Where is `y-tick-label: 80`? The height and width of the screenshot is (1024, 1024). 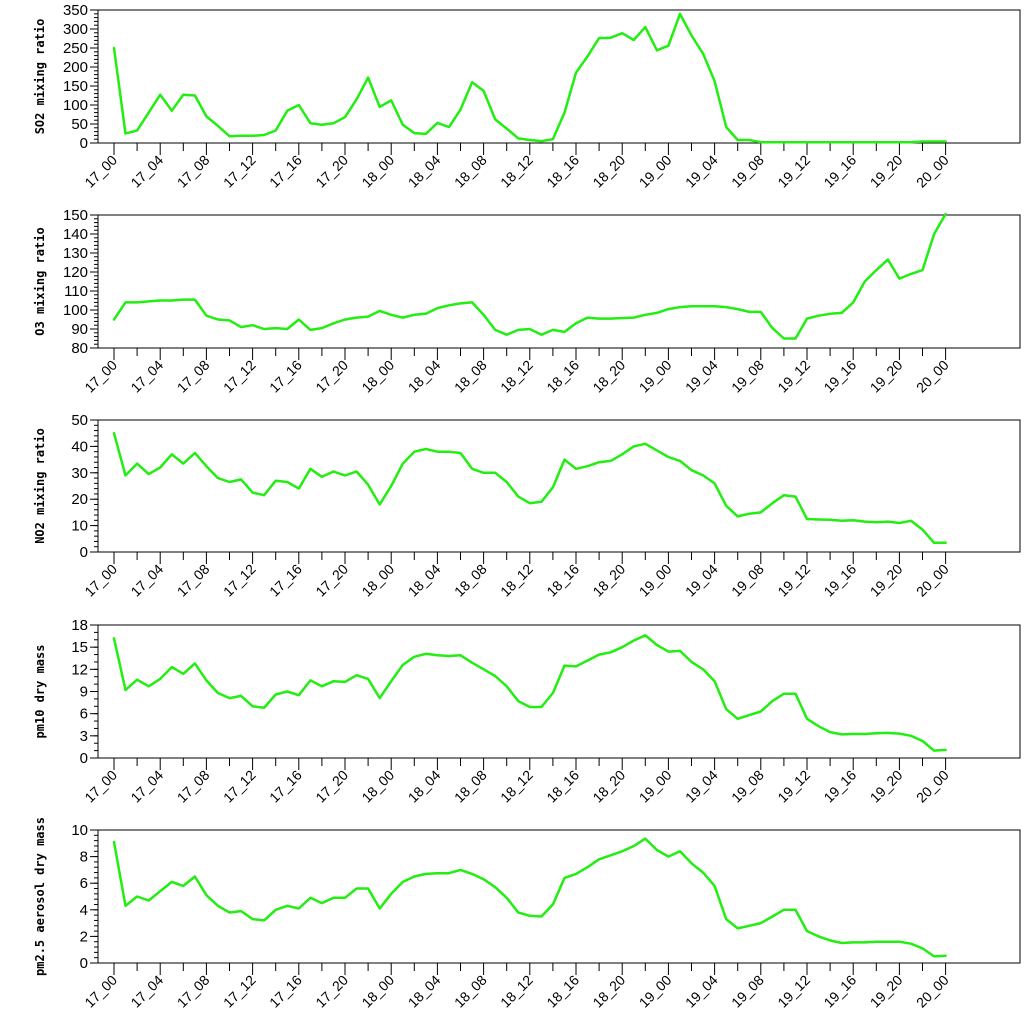
y-tick-label: 80 is located at coordinates (79, 348).